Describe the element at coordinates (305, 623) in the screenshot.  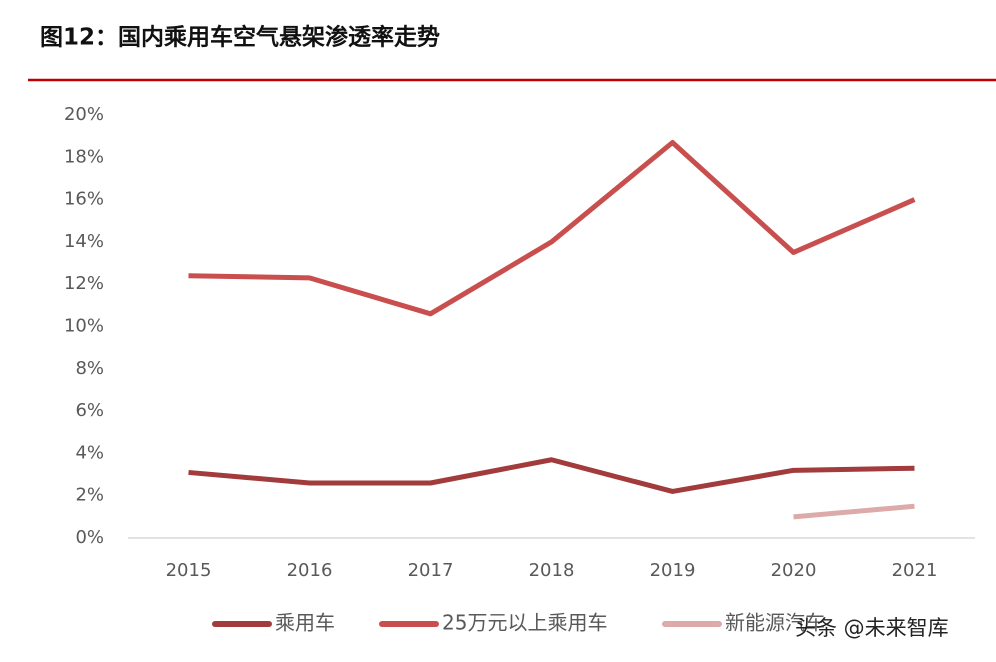
I see `legend-label: 乘用车` at that location.